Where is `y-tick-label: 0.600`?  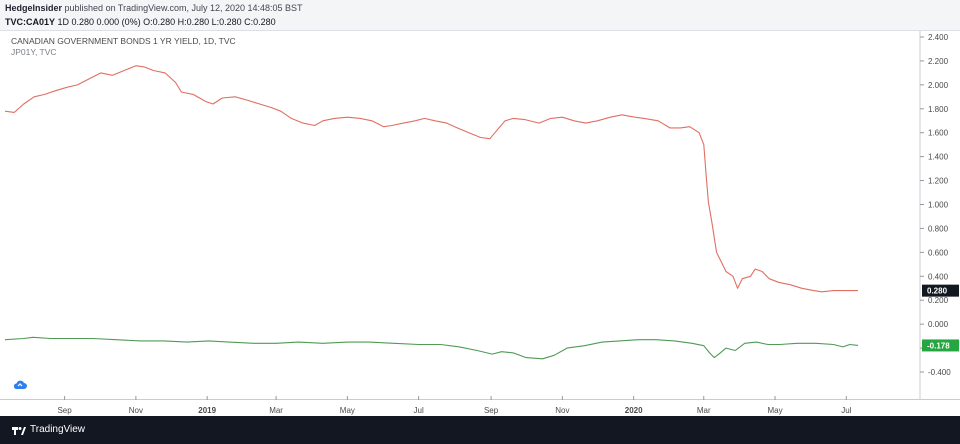
y-tick-label: 0.600 is located at coordinates (938, 252).